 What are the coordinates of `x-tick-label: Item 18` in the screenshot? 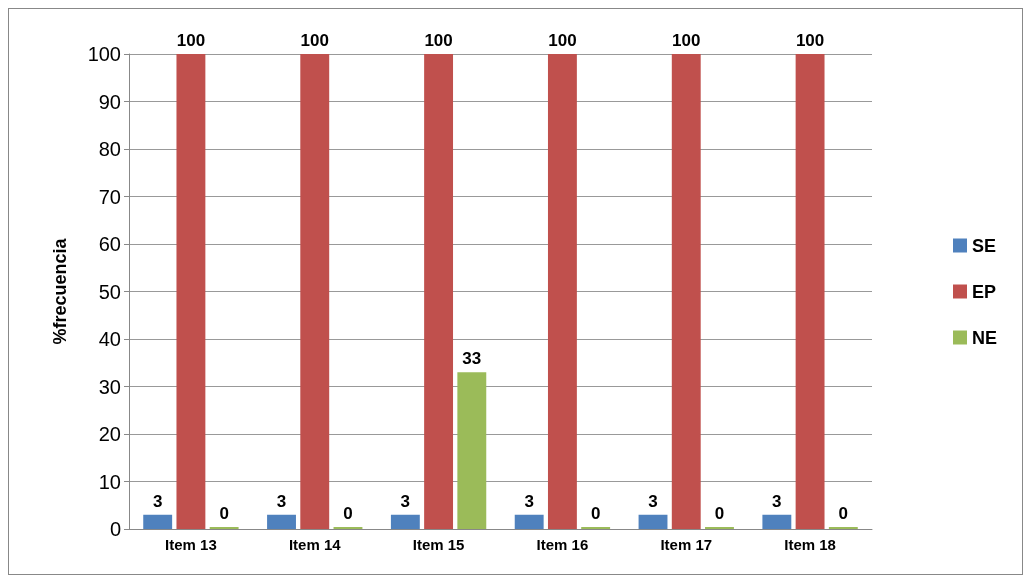 It's located at (810, 544).